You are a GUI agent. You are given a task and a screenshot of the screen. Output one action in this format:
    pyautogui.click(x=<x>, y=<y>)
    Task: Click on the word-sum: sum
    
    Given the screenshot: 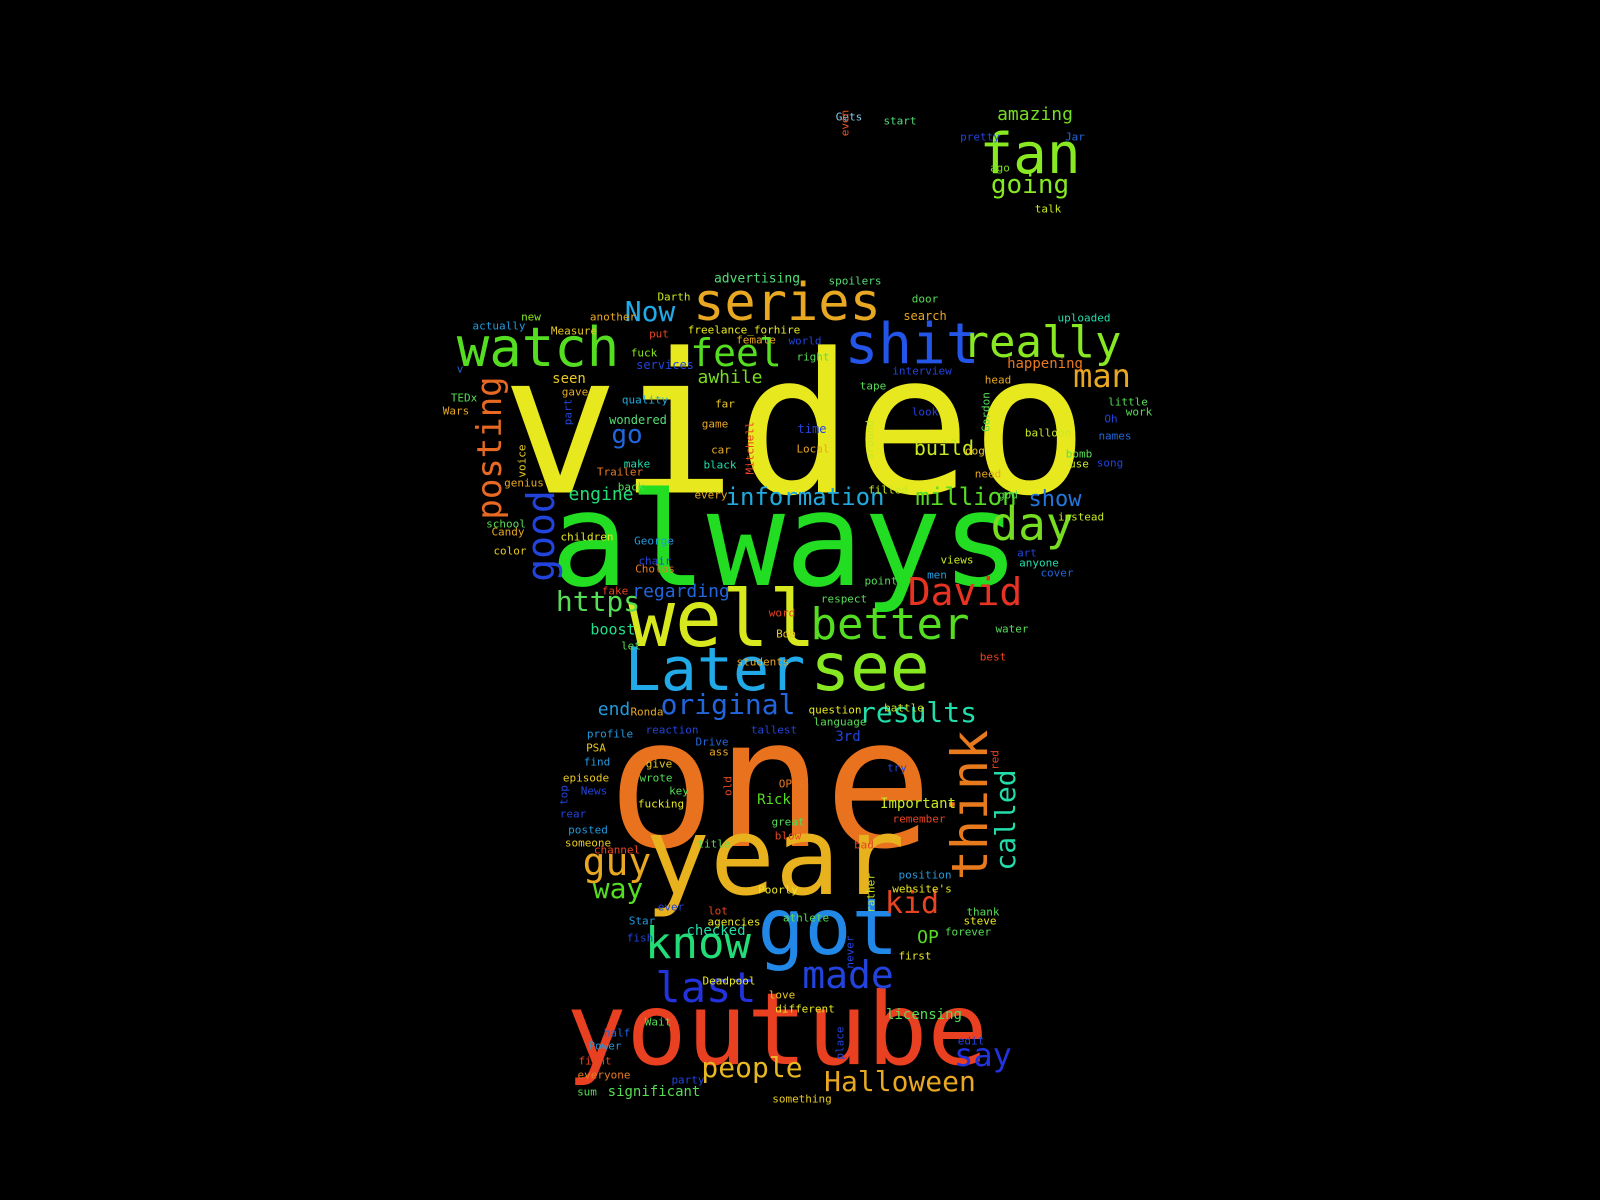 What is the action you would take?
    pyautogui.click(x=587, y=1092)
    